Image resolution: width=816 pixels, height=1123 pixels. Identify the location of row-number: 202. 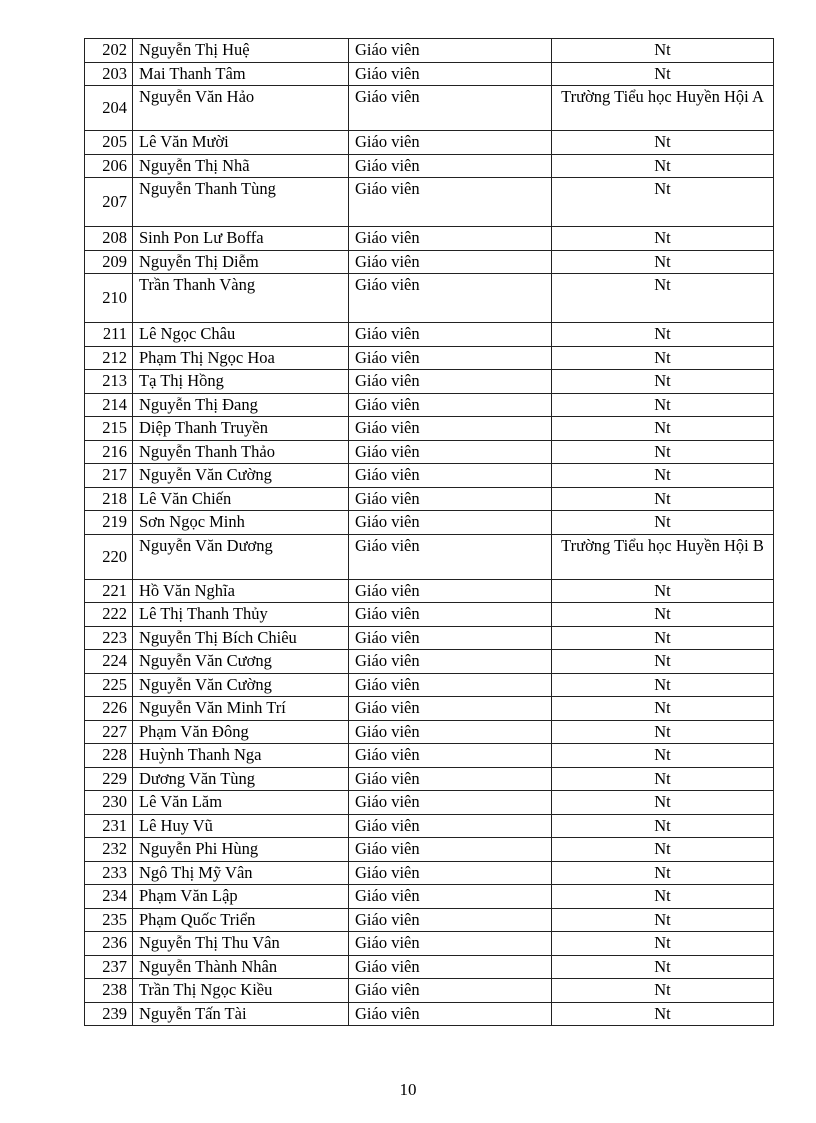
(108, 50).